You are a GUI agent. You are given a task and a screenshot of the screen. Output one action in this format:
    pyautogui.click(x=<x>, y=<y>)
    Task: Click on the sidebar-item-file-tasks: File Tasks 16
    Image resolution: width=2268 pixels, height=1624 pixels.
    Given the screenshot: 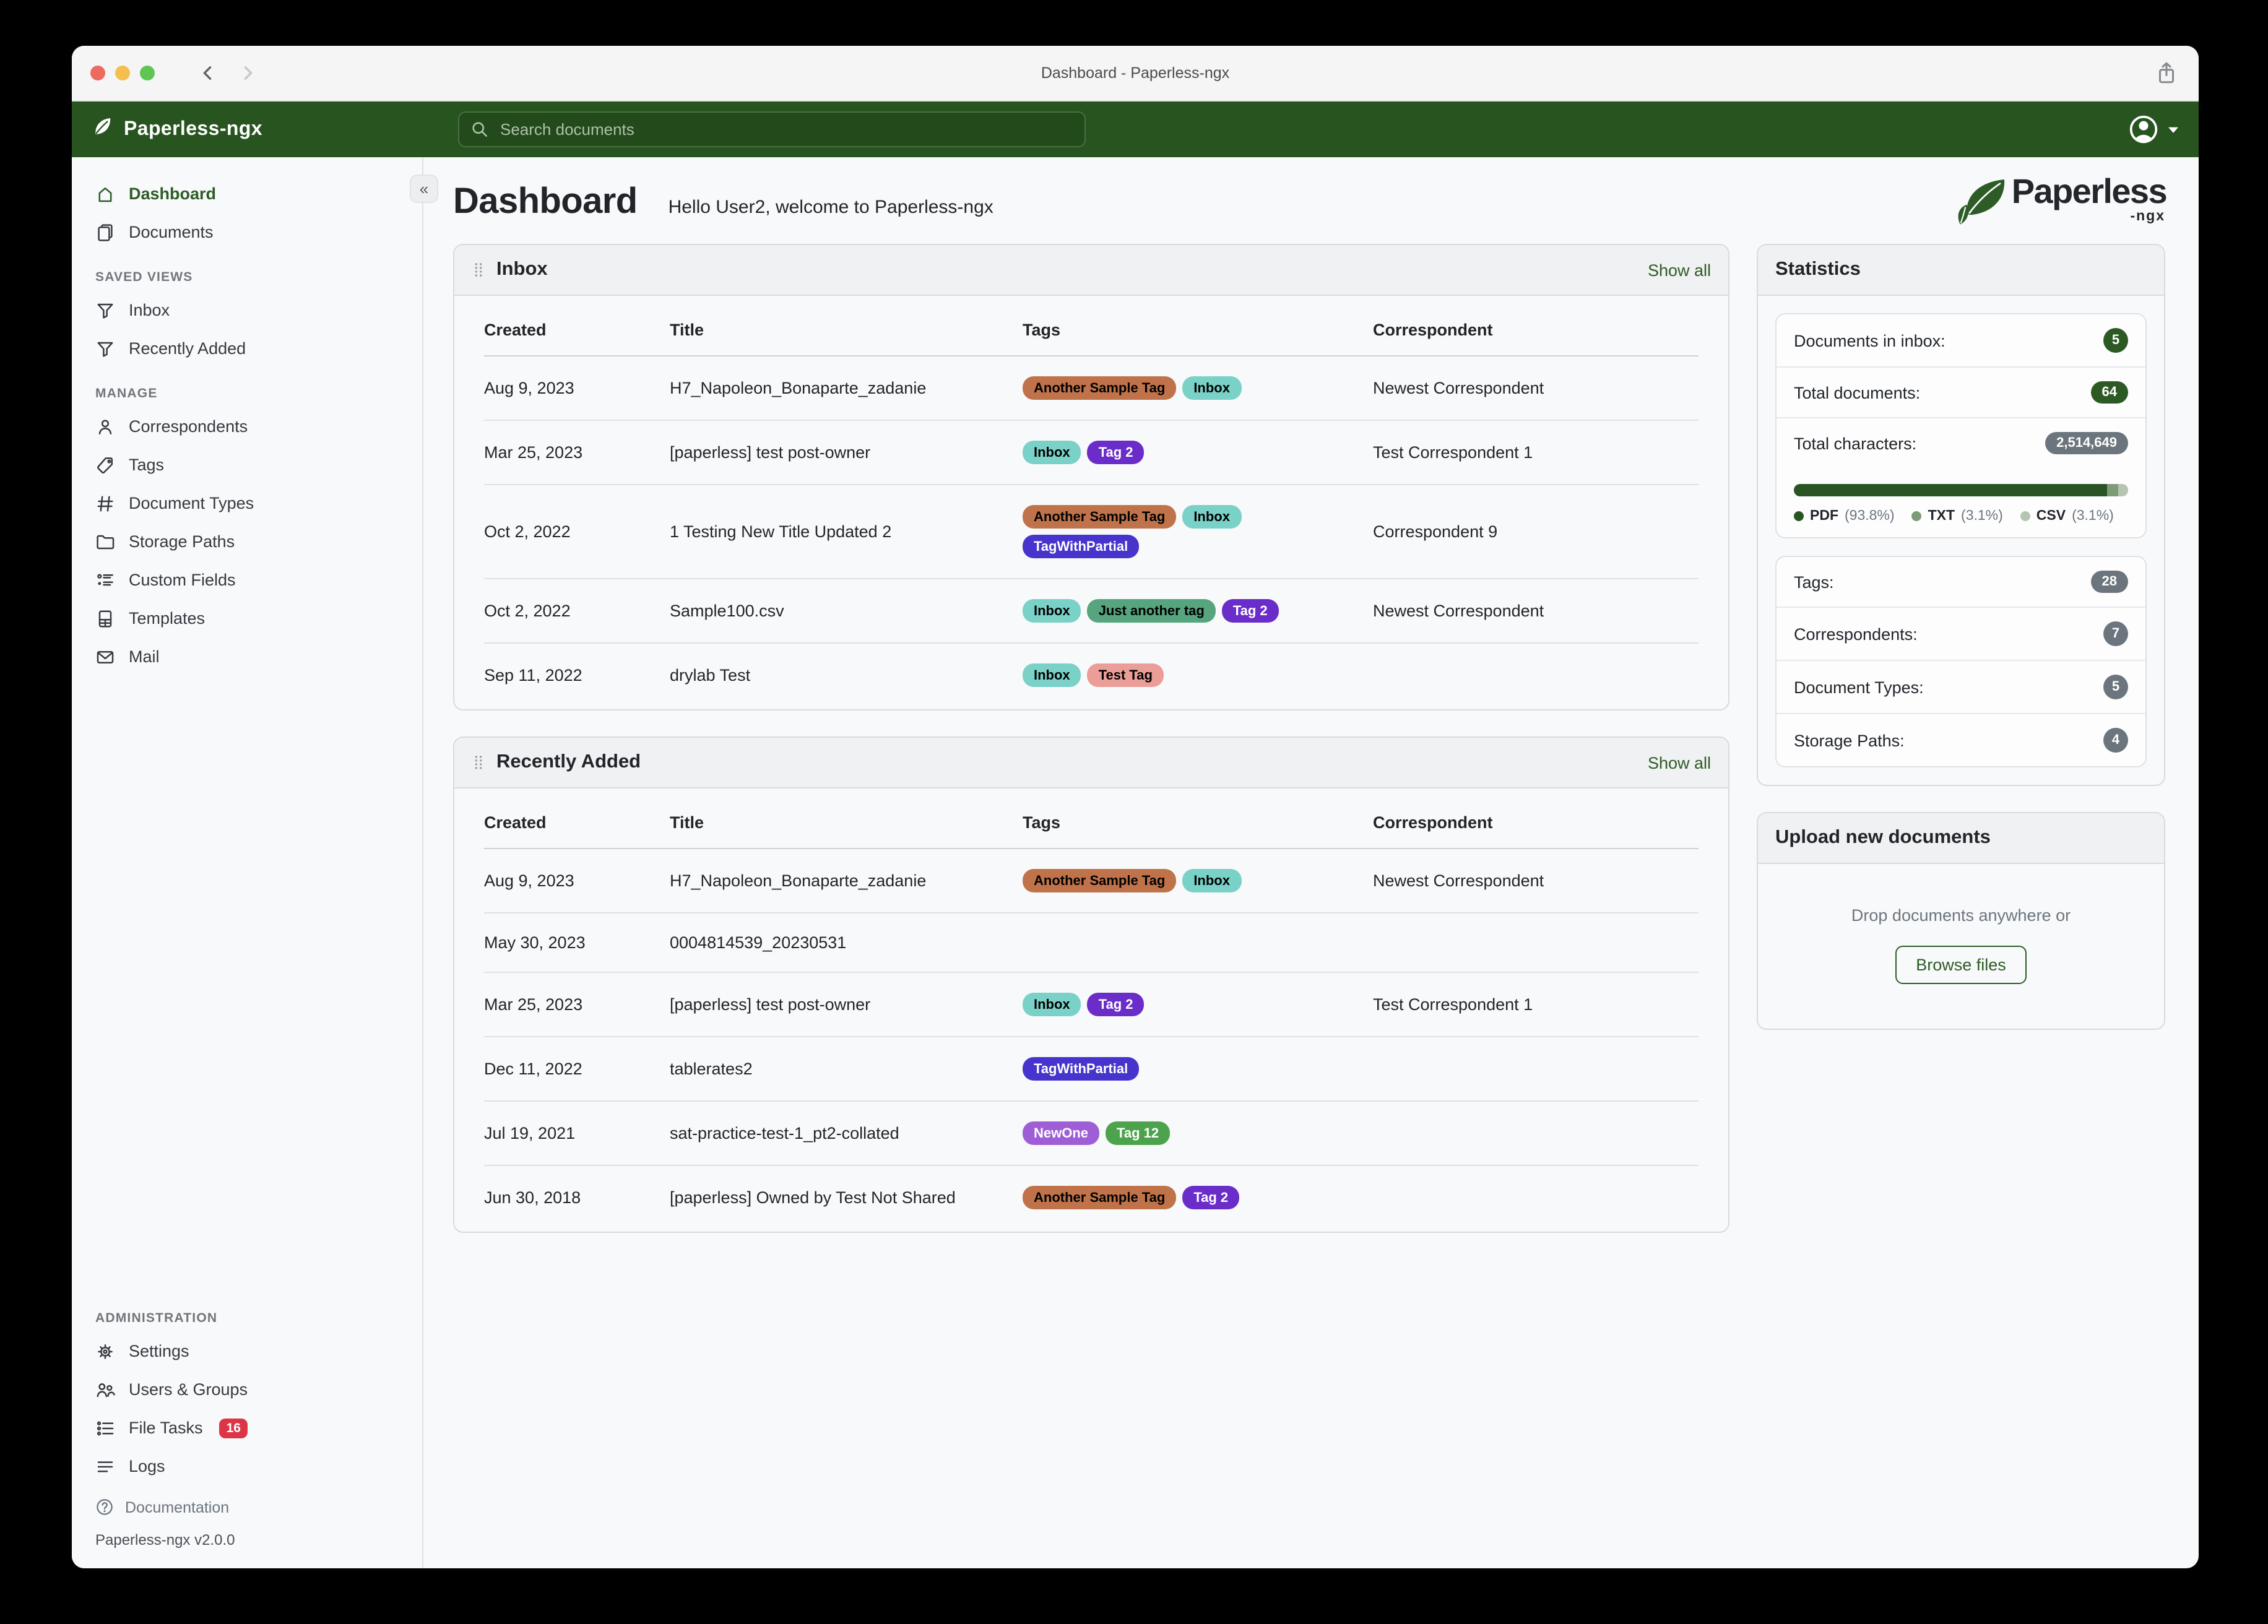 What is the action you would take?
    pyautogui.click(x=247, y=1428)
    